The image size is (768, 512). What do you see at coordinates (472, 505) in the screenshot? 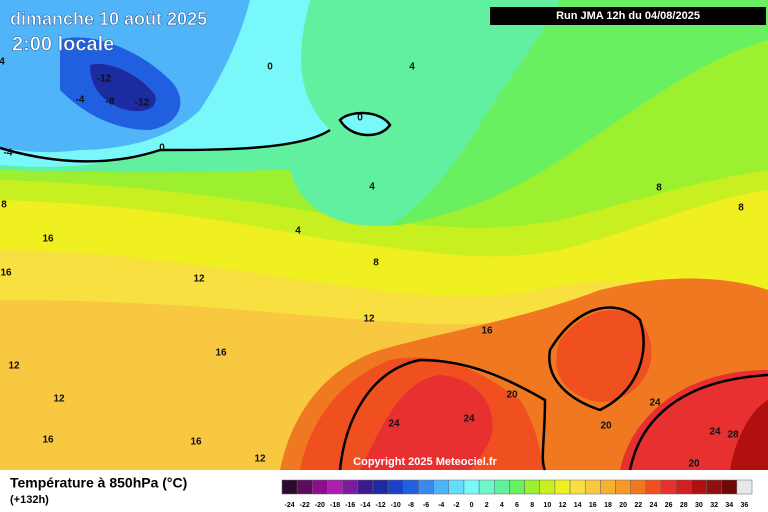
I see `colorbar-label: 0` at bounding box center [472, 505].